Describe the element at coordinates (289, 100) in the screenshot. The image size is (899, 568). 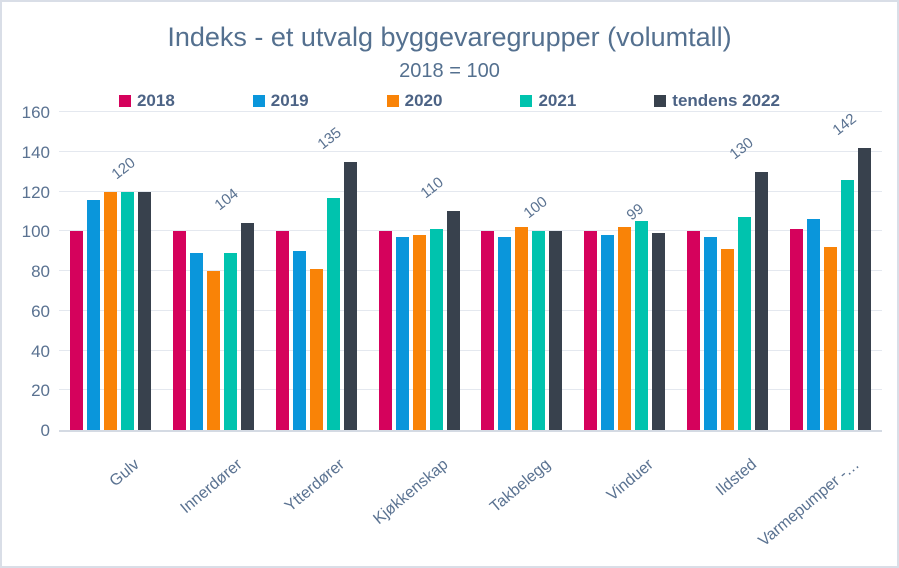
I see `legend-label: 2019` at that location.